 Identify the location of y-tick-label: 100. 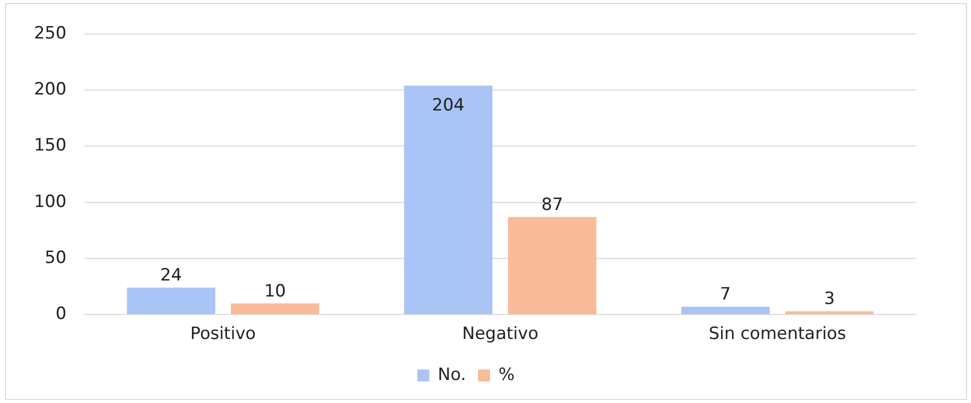
(50, 202).